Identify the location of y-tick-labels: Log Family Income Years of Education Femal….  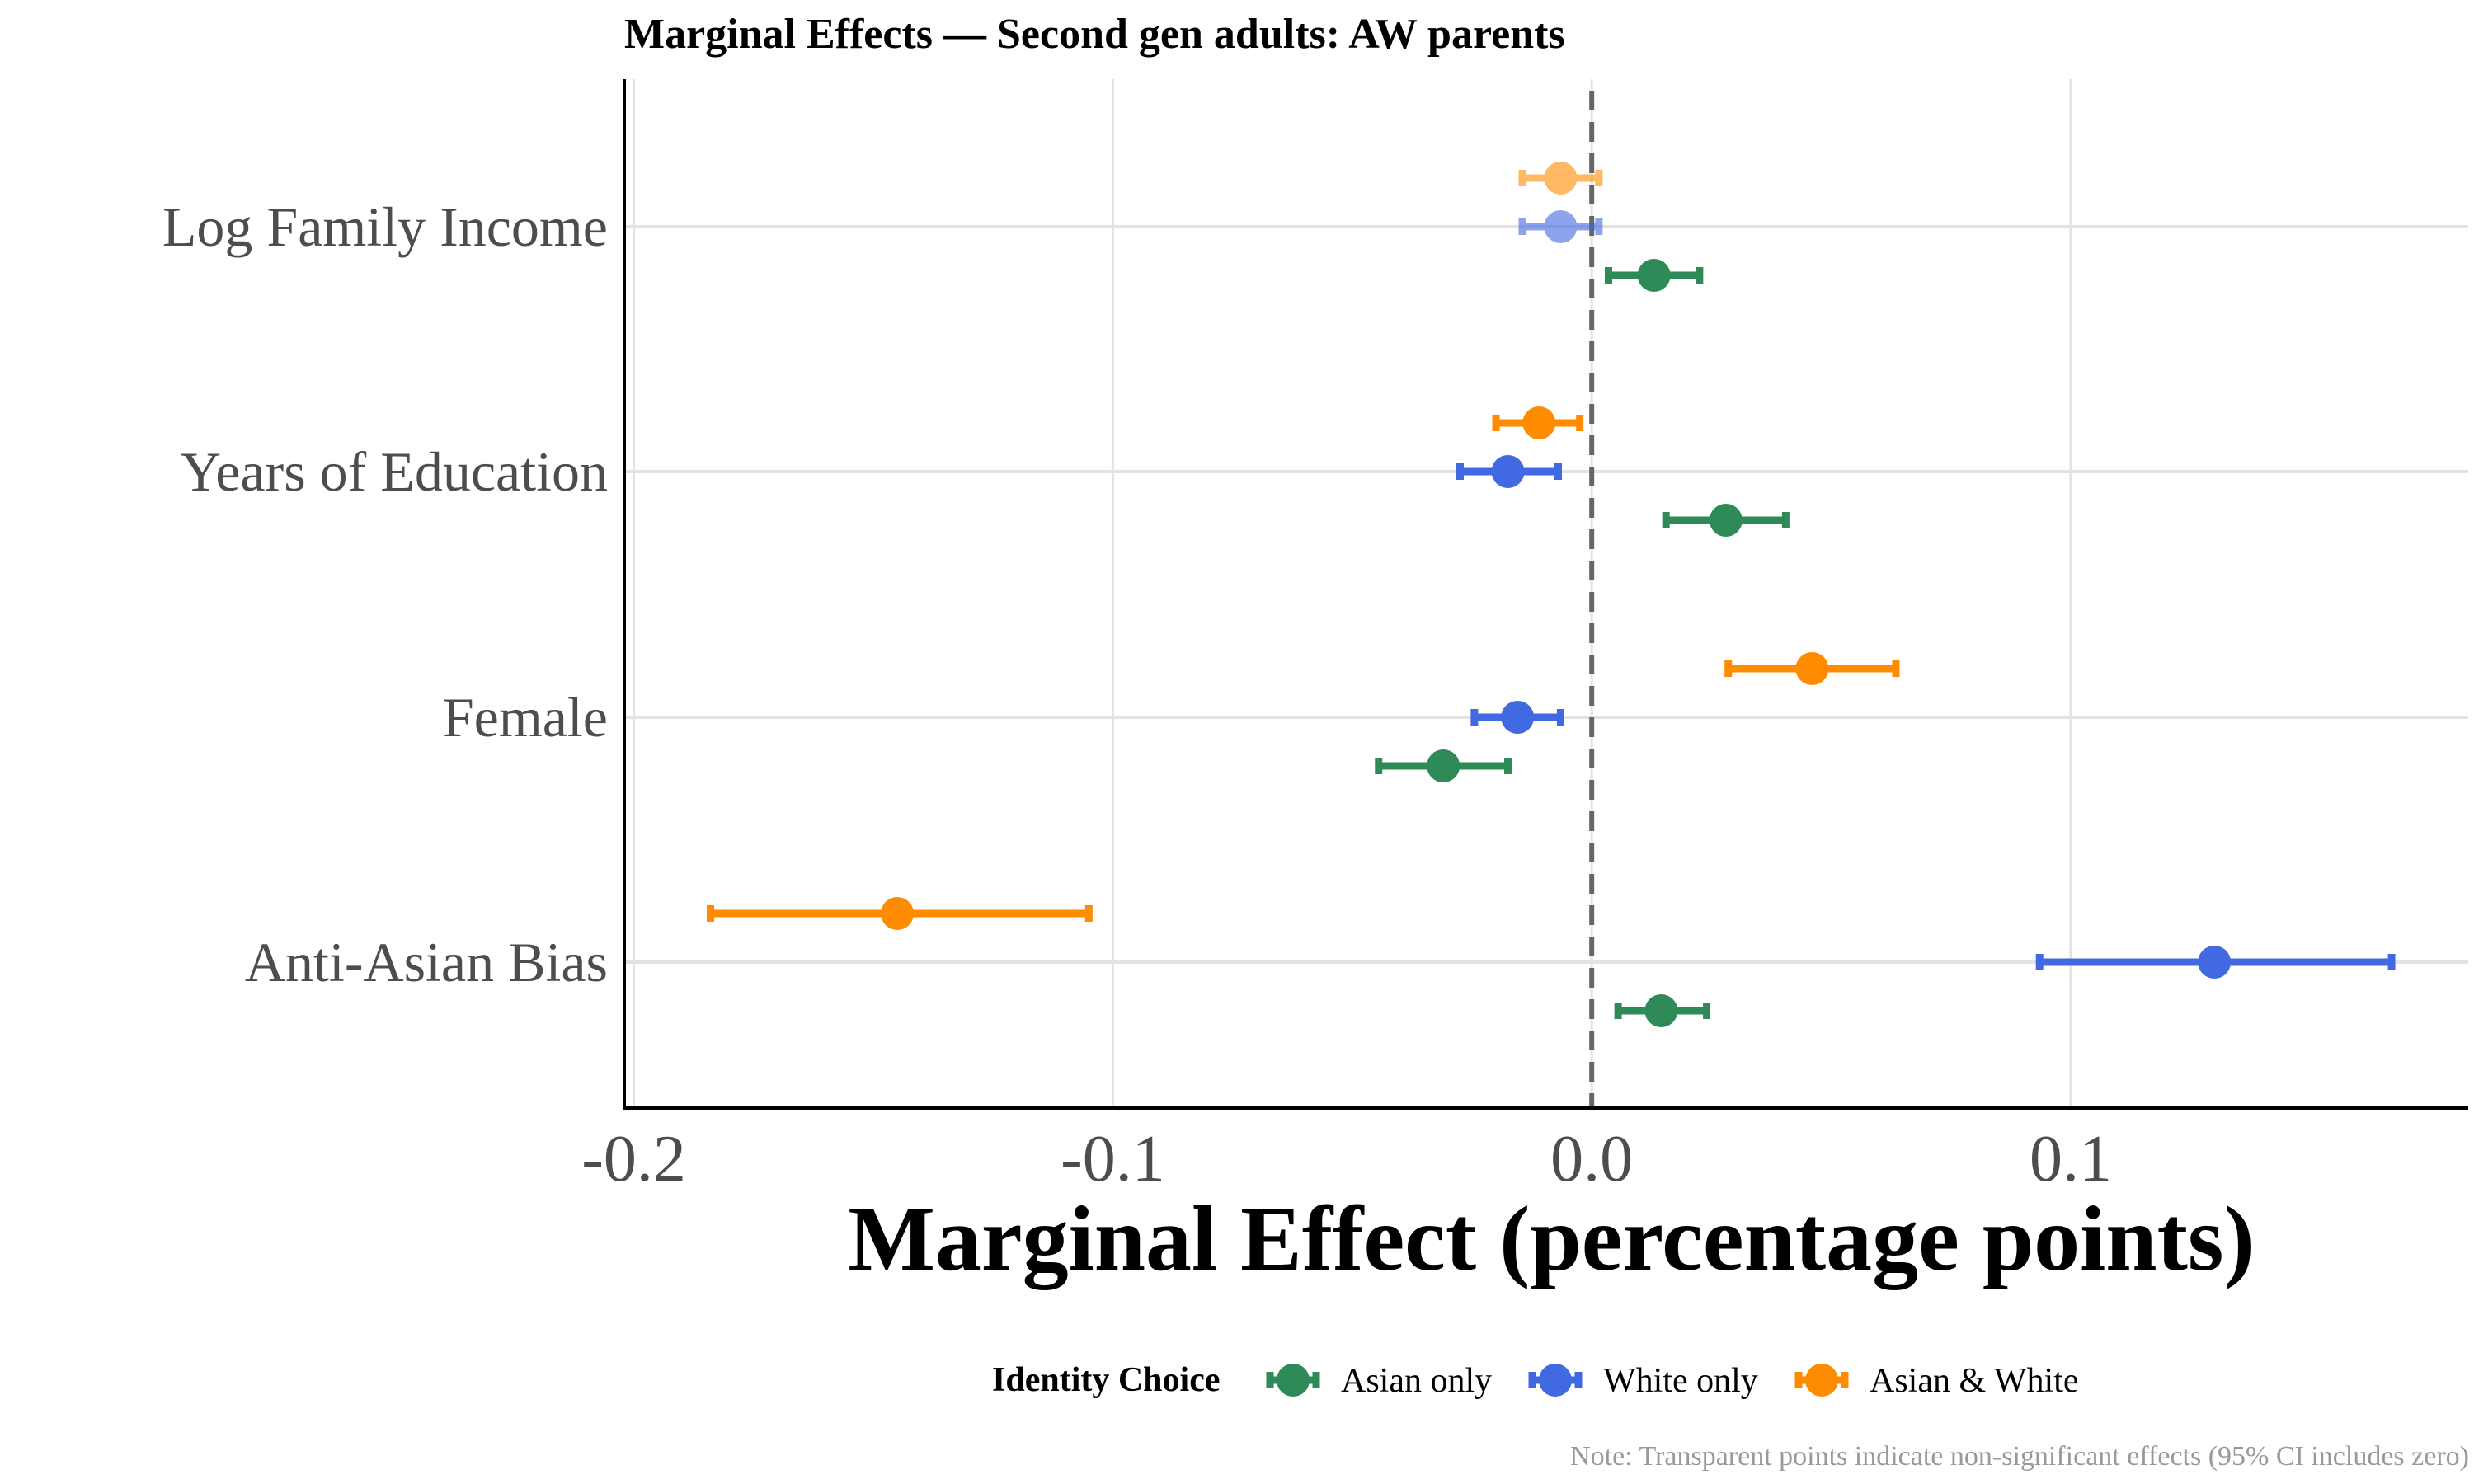
(385, 594).